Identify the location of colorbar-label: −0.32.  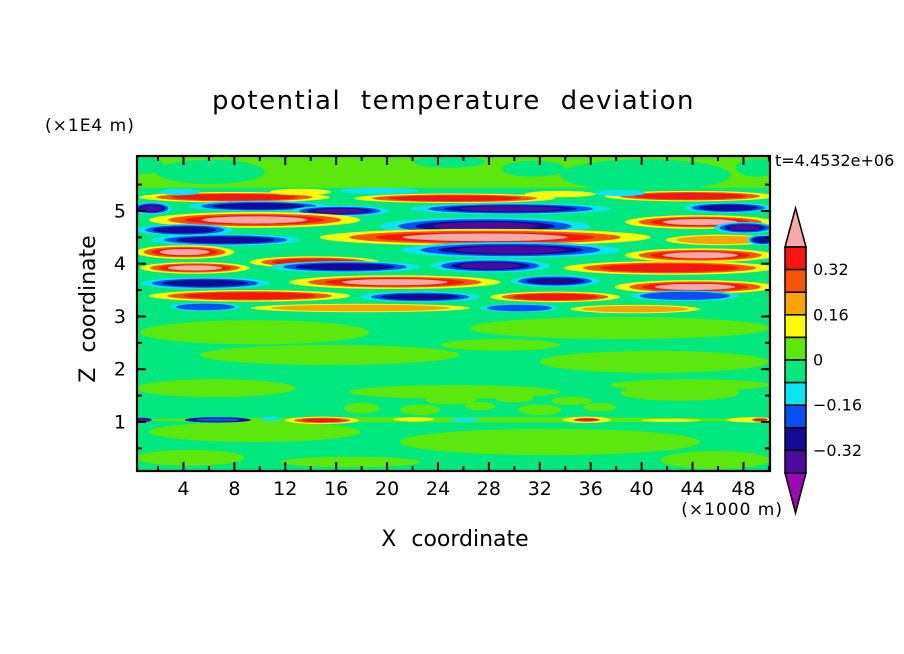
(837, 450).